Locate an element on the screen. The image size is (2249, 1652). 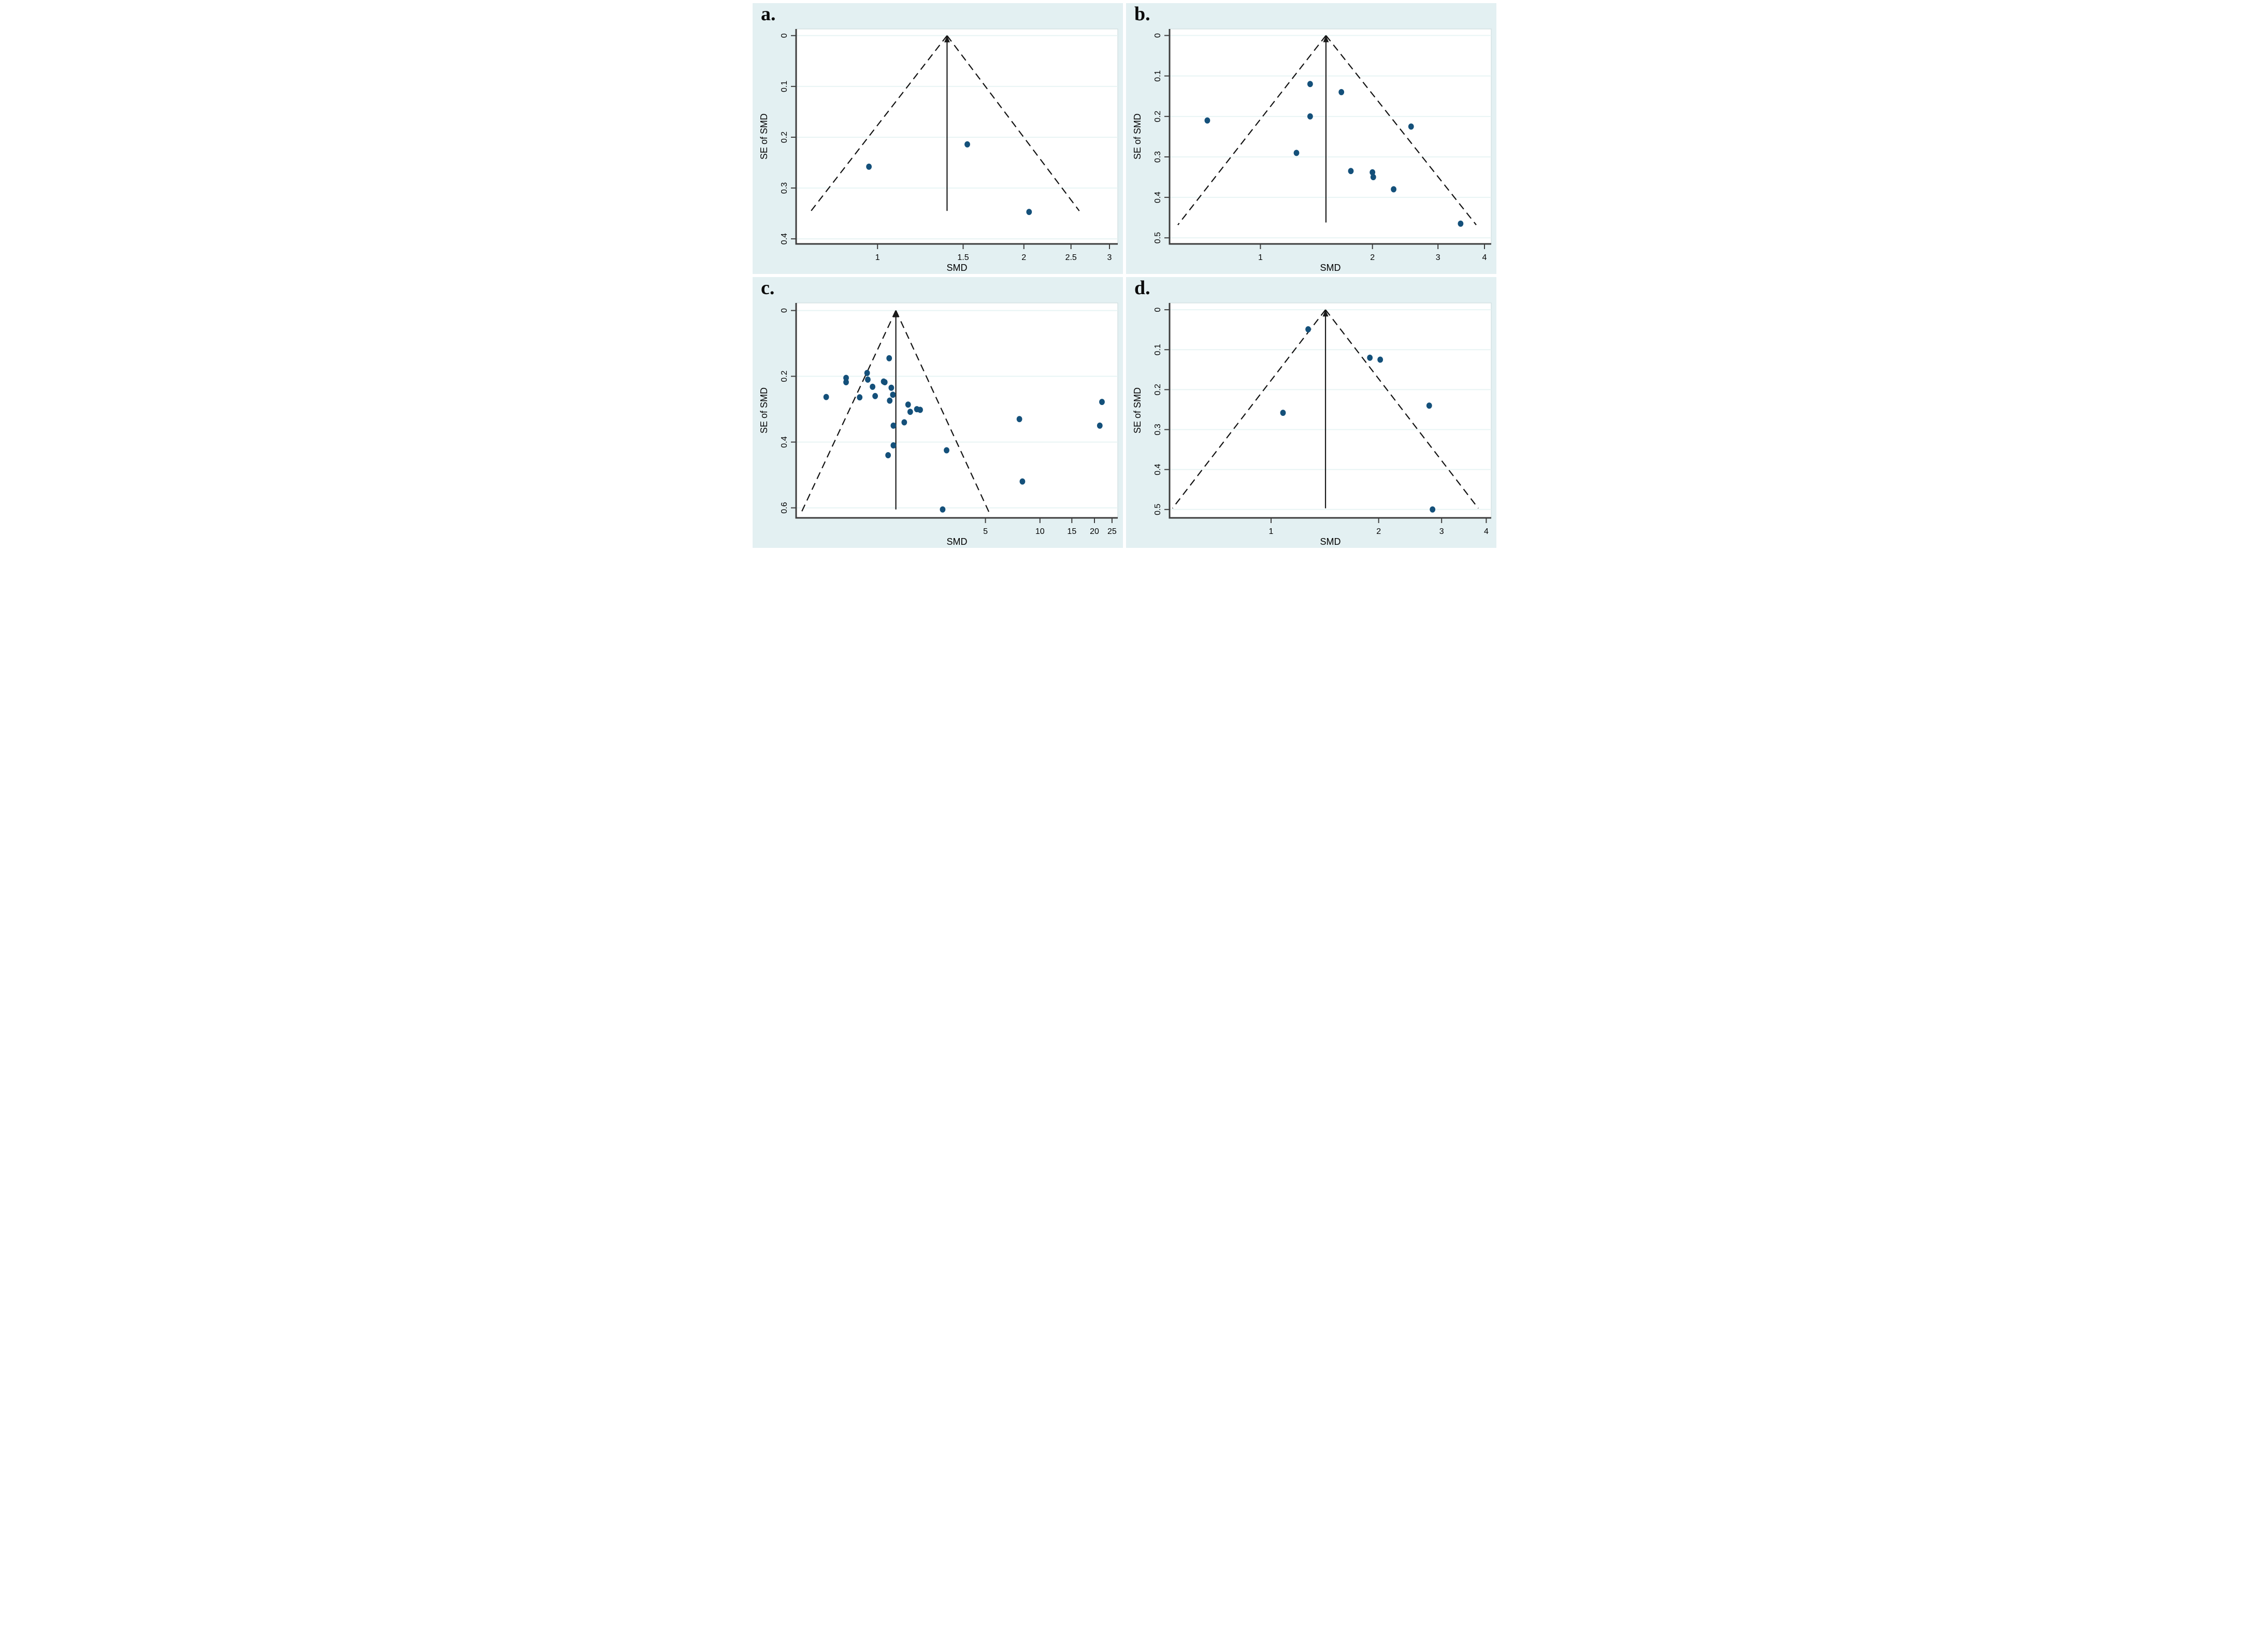
funnel-panel-c: c. 0 0.2 0.4 0.6 5 10 15 20 25 SMD SE of SMD is located at coordinates (938, 412).